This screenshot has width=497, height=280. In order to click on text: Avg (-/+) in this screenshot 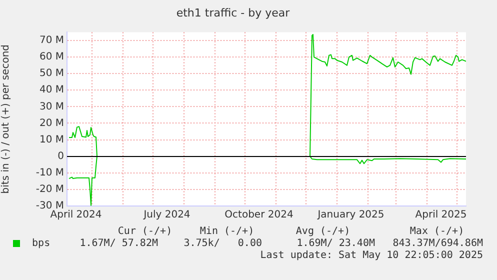, I will do `click(323, 232)`.